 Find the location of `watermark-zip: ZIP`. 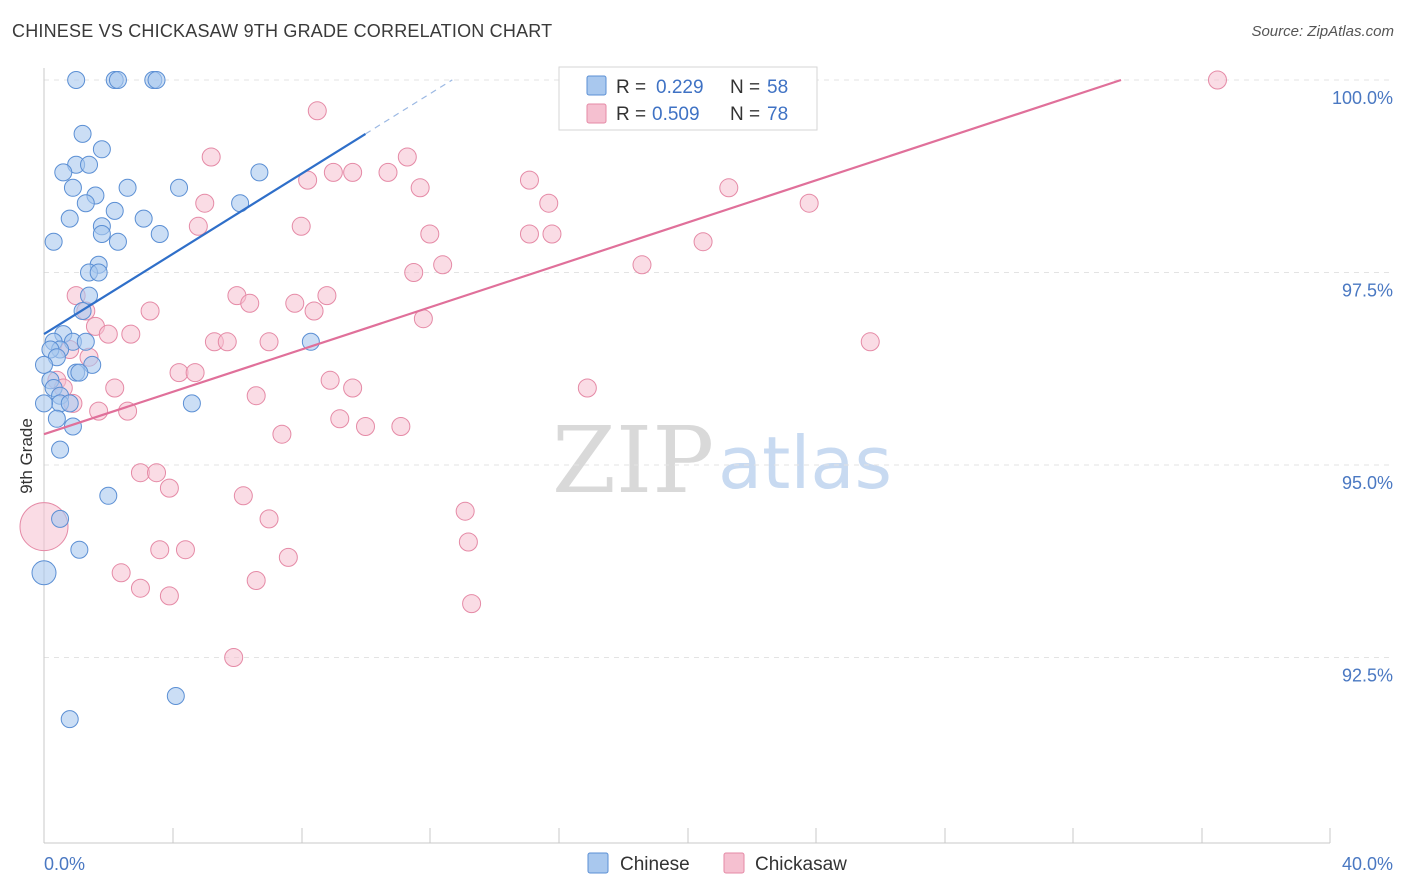

watermark-zip: ZIP is located at coordinates (633, 460).